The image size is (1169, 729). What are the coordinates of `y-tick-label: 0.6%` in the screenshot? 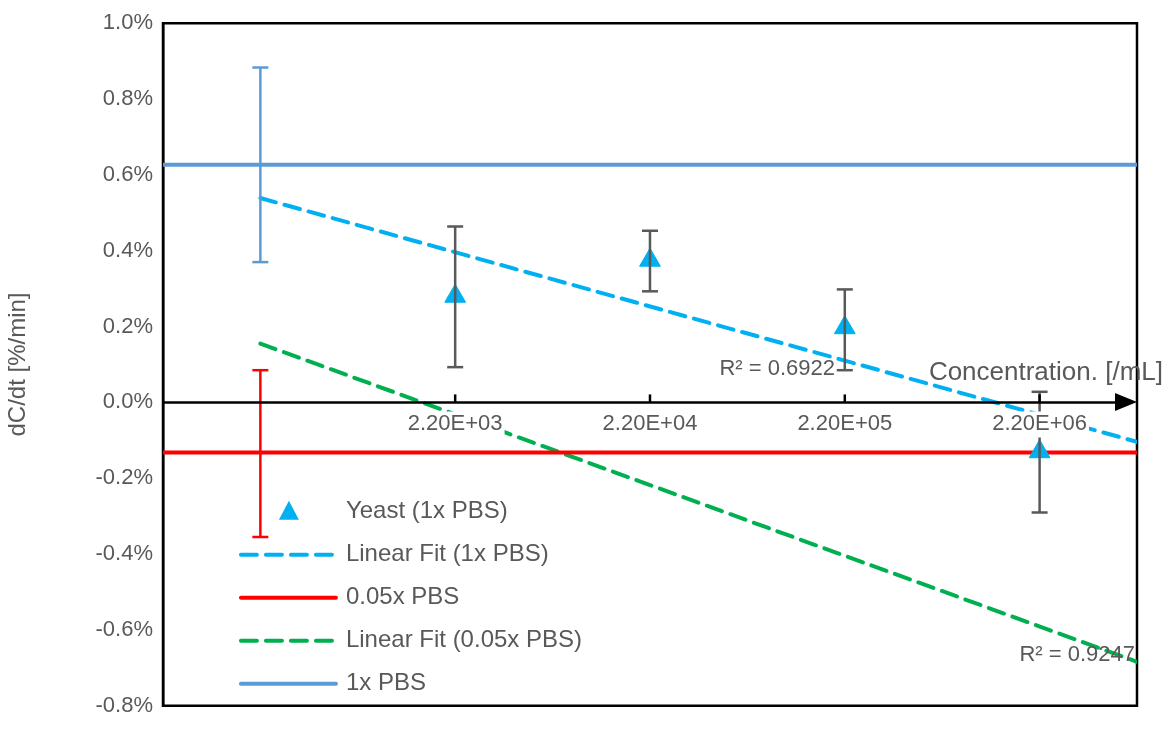 It's located at (127, 173).